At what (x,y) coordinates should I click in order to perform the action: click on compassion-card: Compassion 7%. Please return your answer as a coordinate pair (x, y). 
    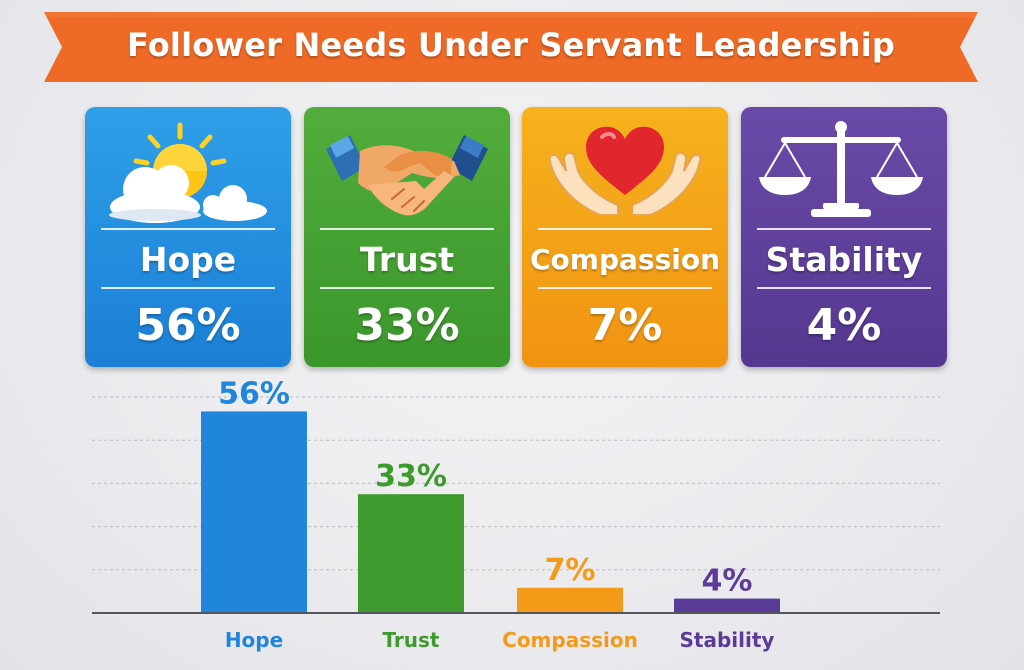
    Looking at the image, I should click on (625, 237).